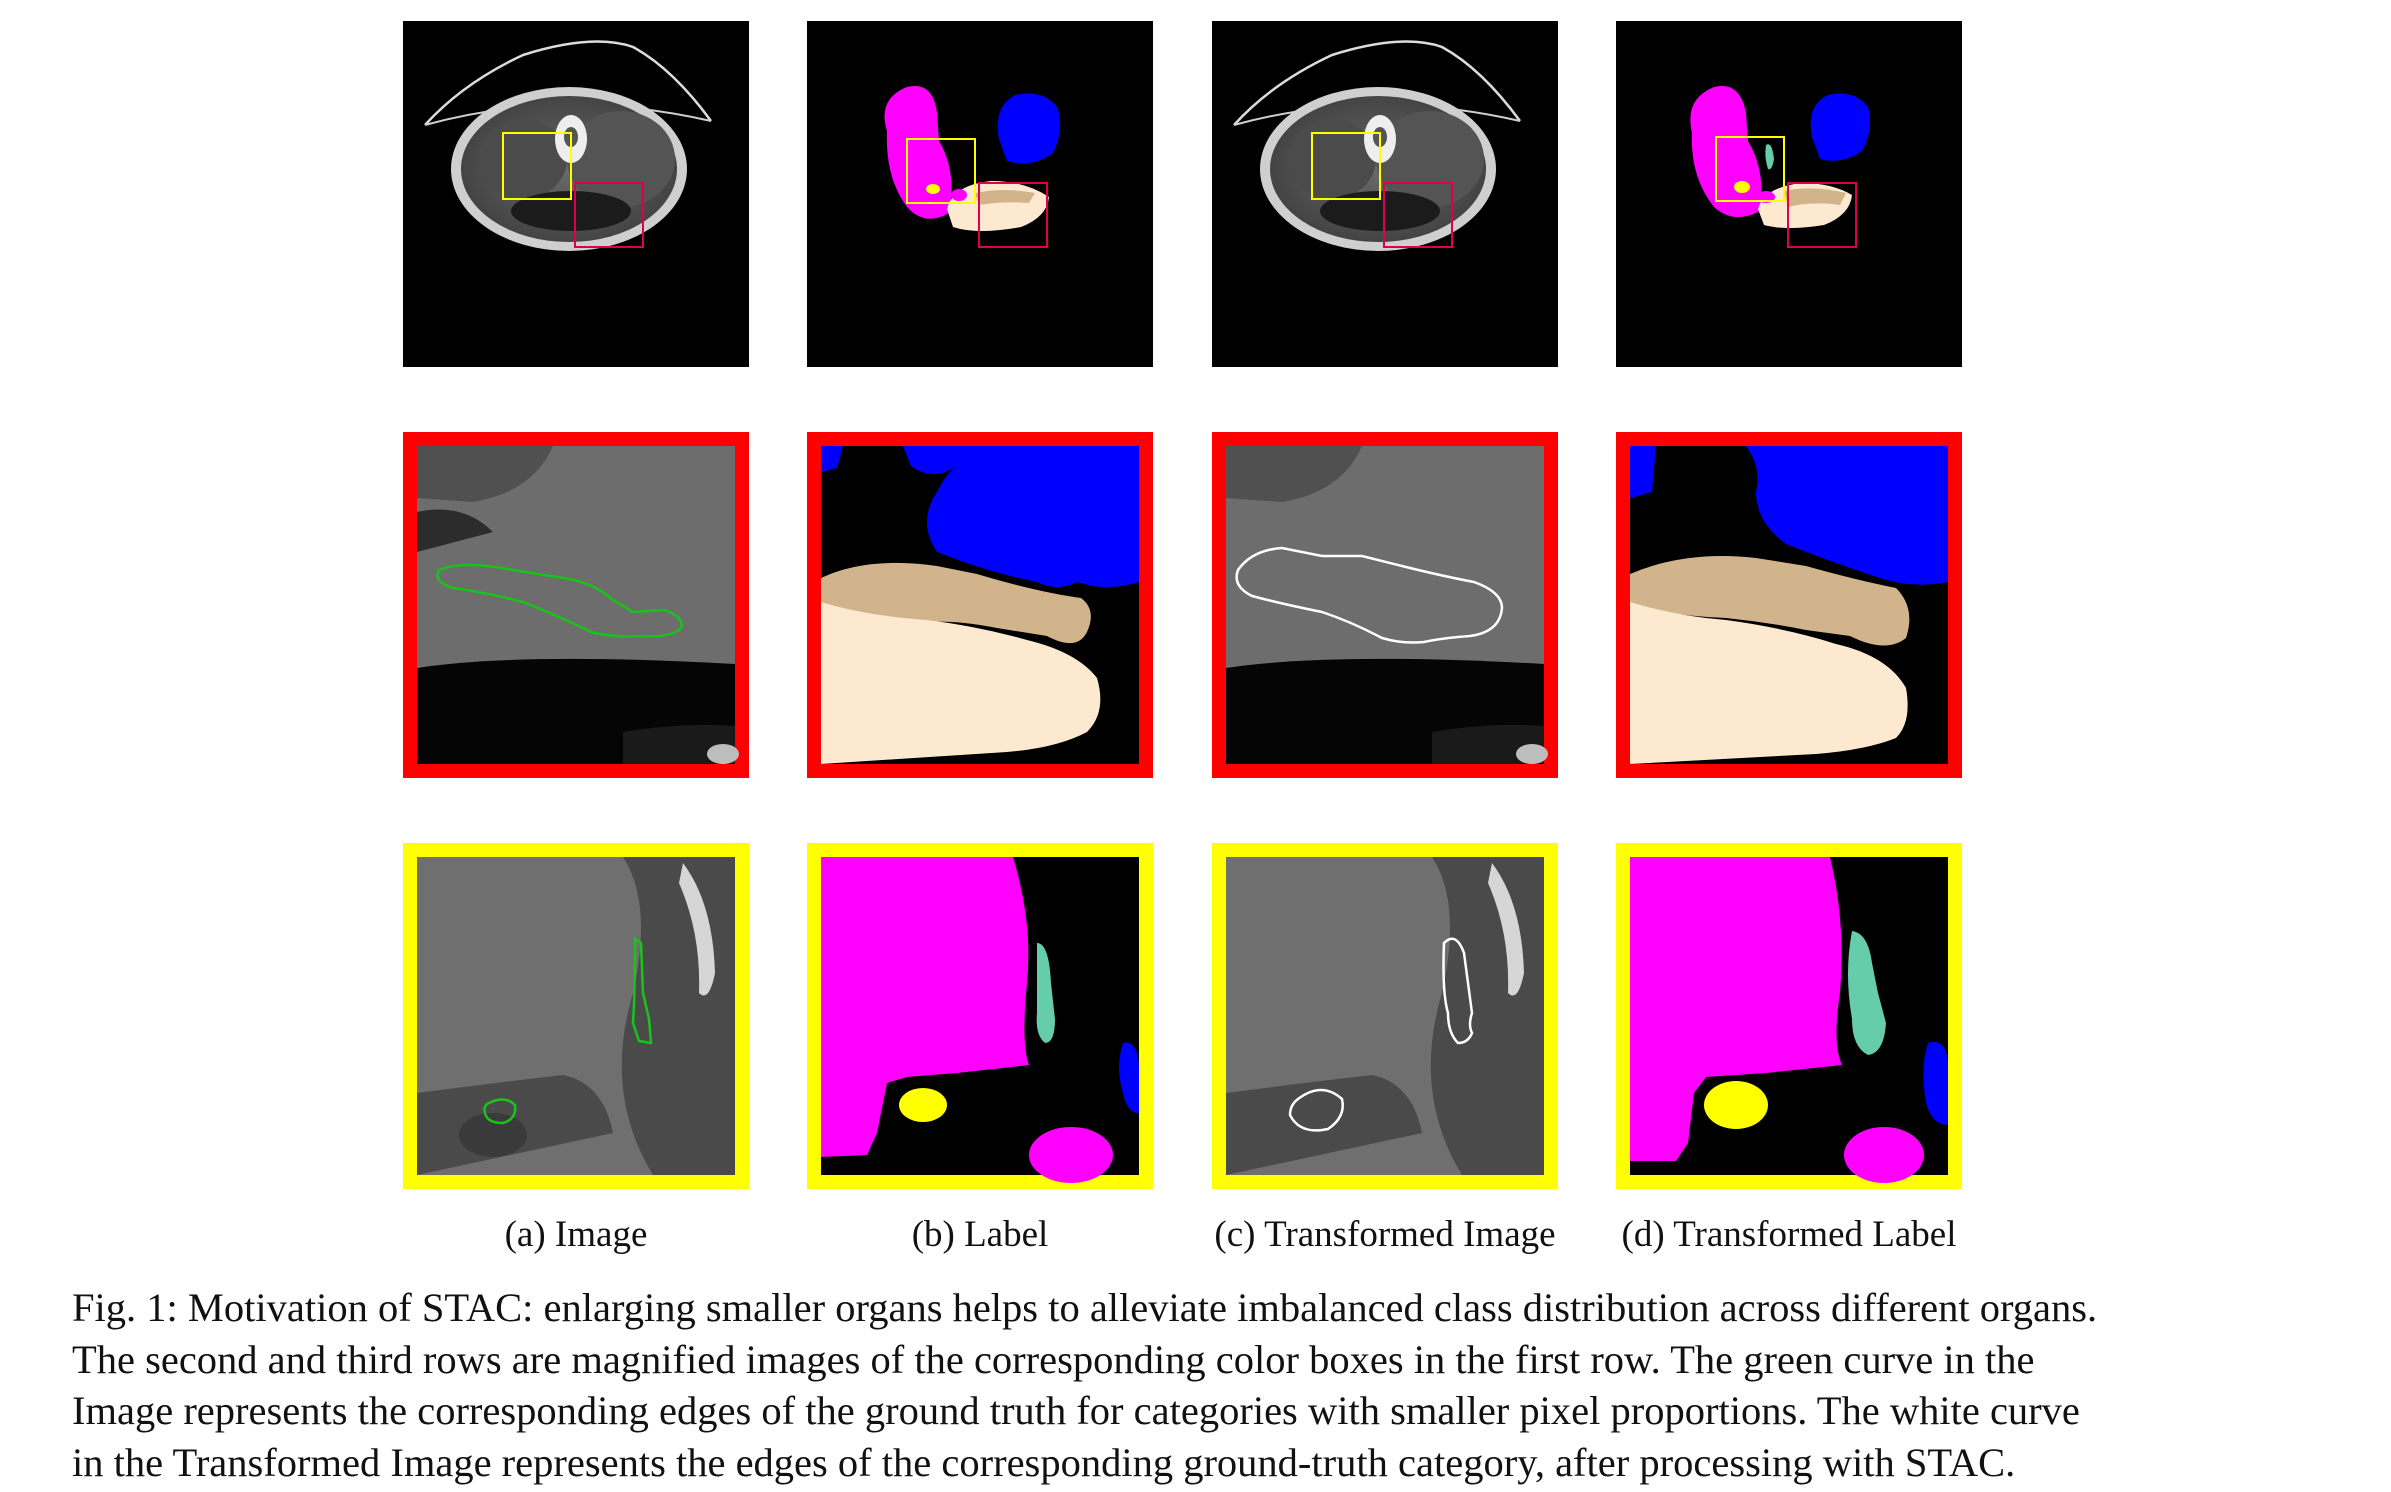 The image size is (2391, 1492). I want to click on panel-transformed-image-yellow-zoom, so click(1385, 1016).